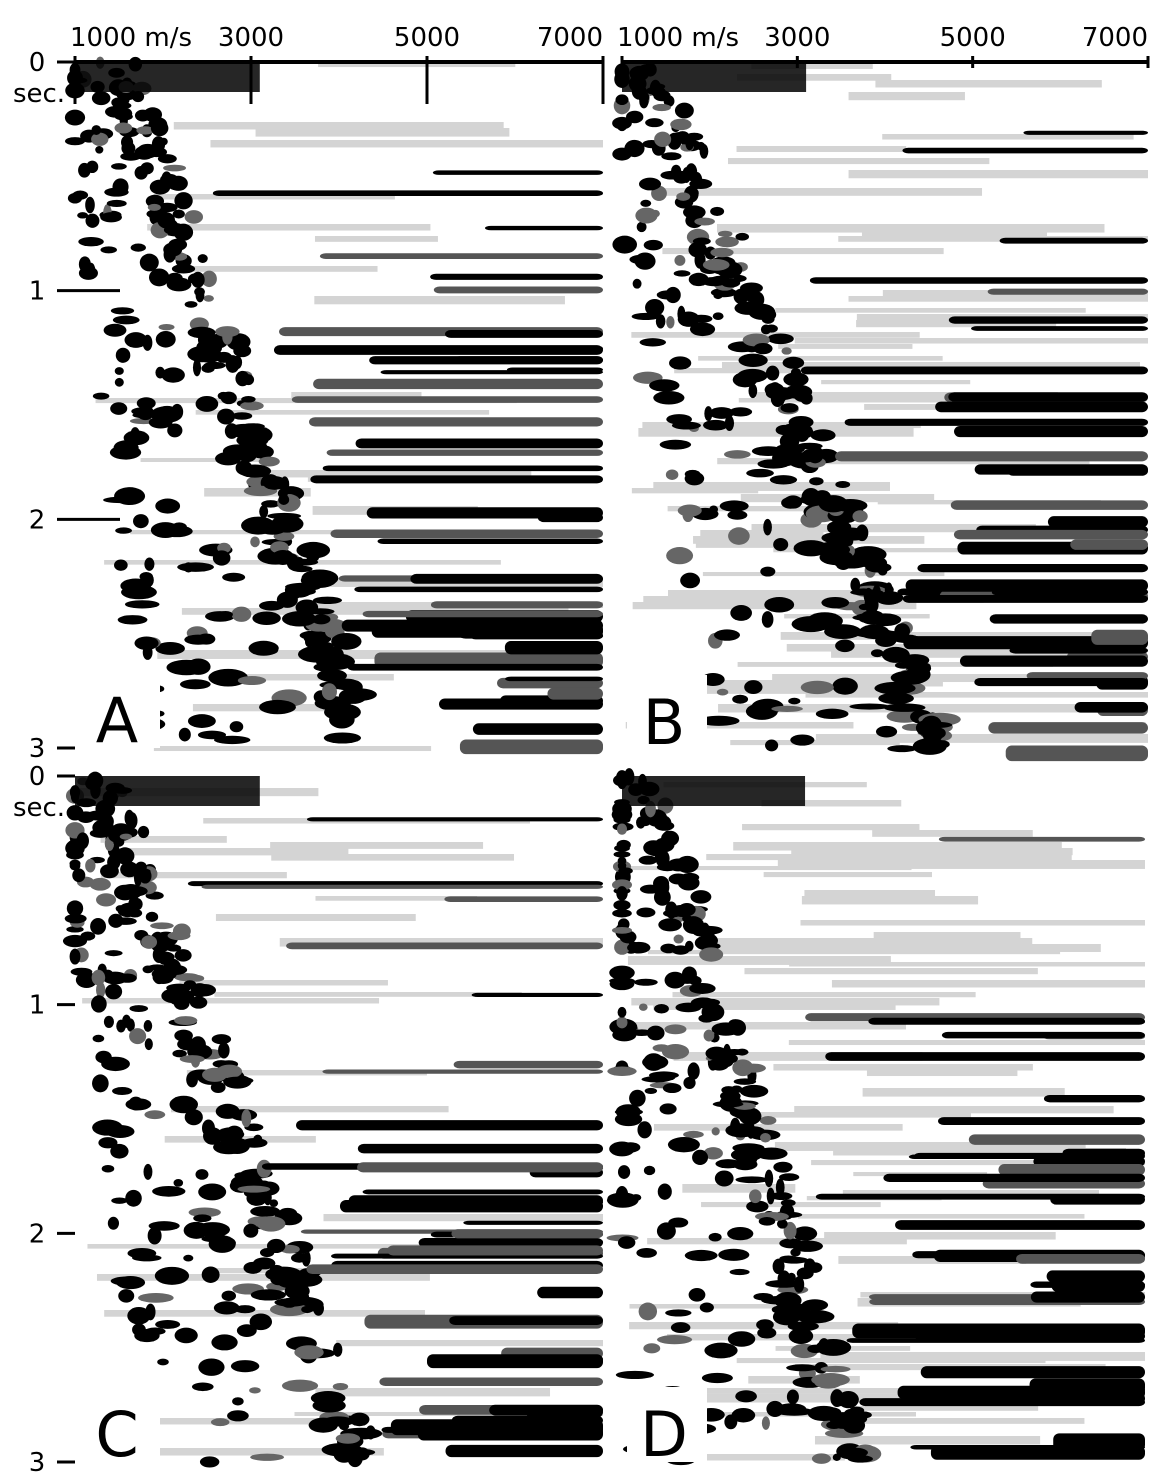 Image resolution: width=1163 pixels, height=1473 pixels. I want to click on x-tick-label: 3000, so click(797, 38).